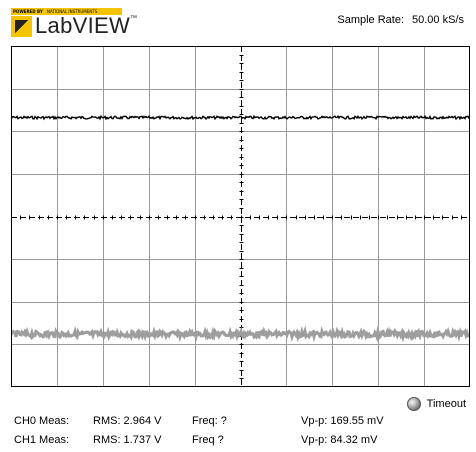 The width and height of the screenshot is (476, 452). What do you see at coordinates (208, 440) in the screenshot?
I see `ch1-freq-value: Freq ?` at bounding box center [208, 440].